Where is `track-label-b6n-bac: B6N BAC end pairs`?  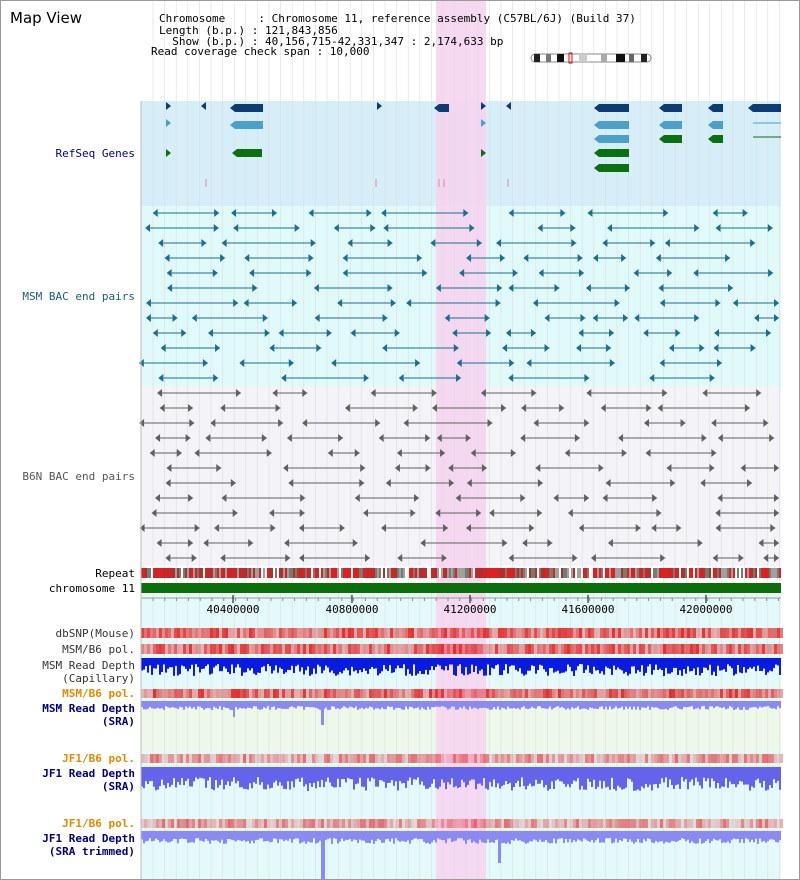 track-label-b6n-bac: B6N BAC end pairs is located at coordinates (78, 476).